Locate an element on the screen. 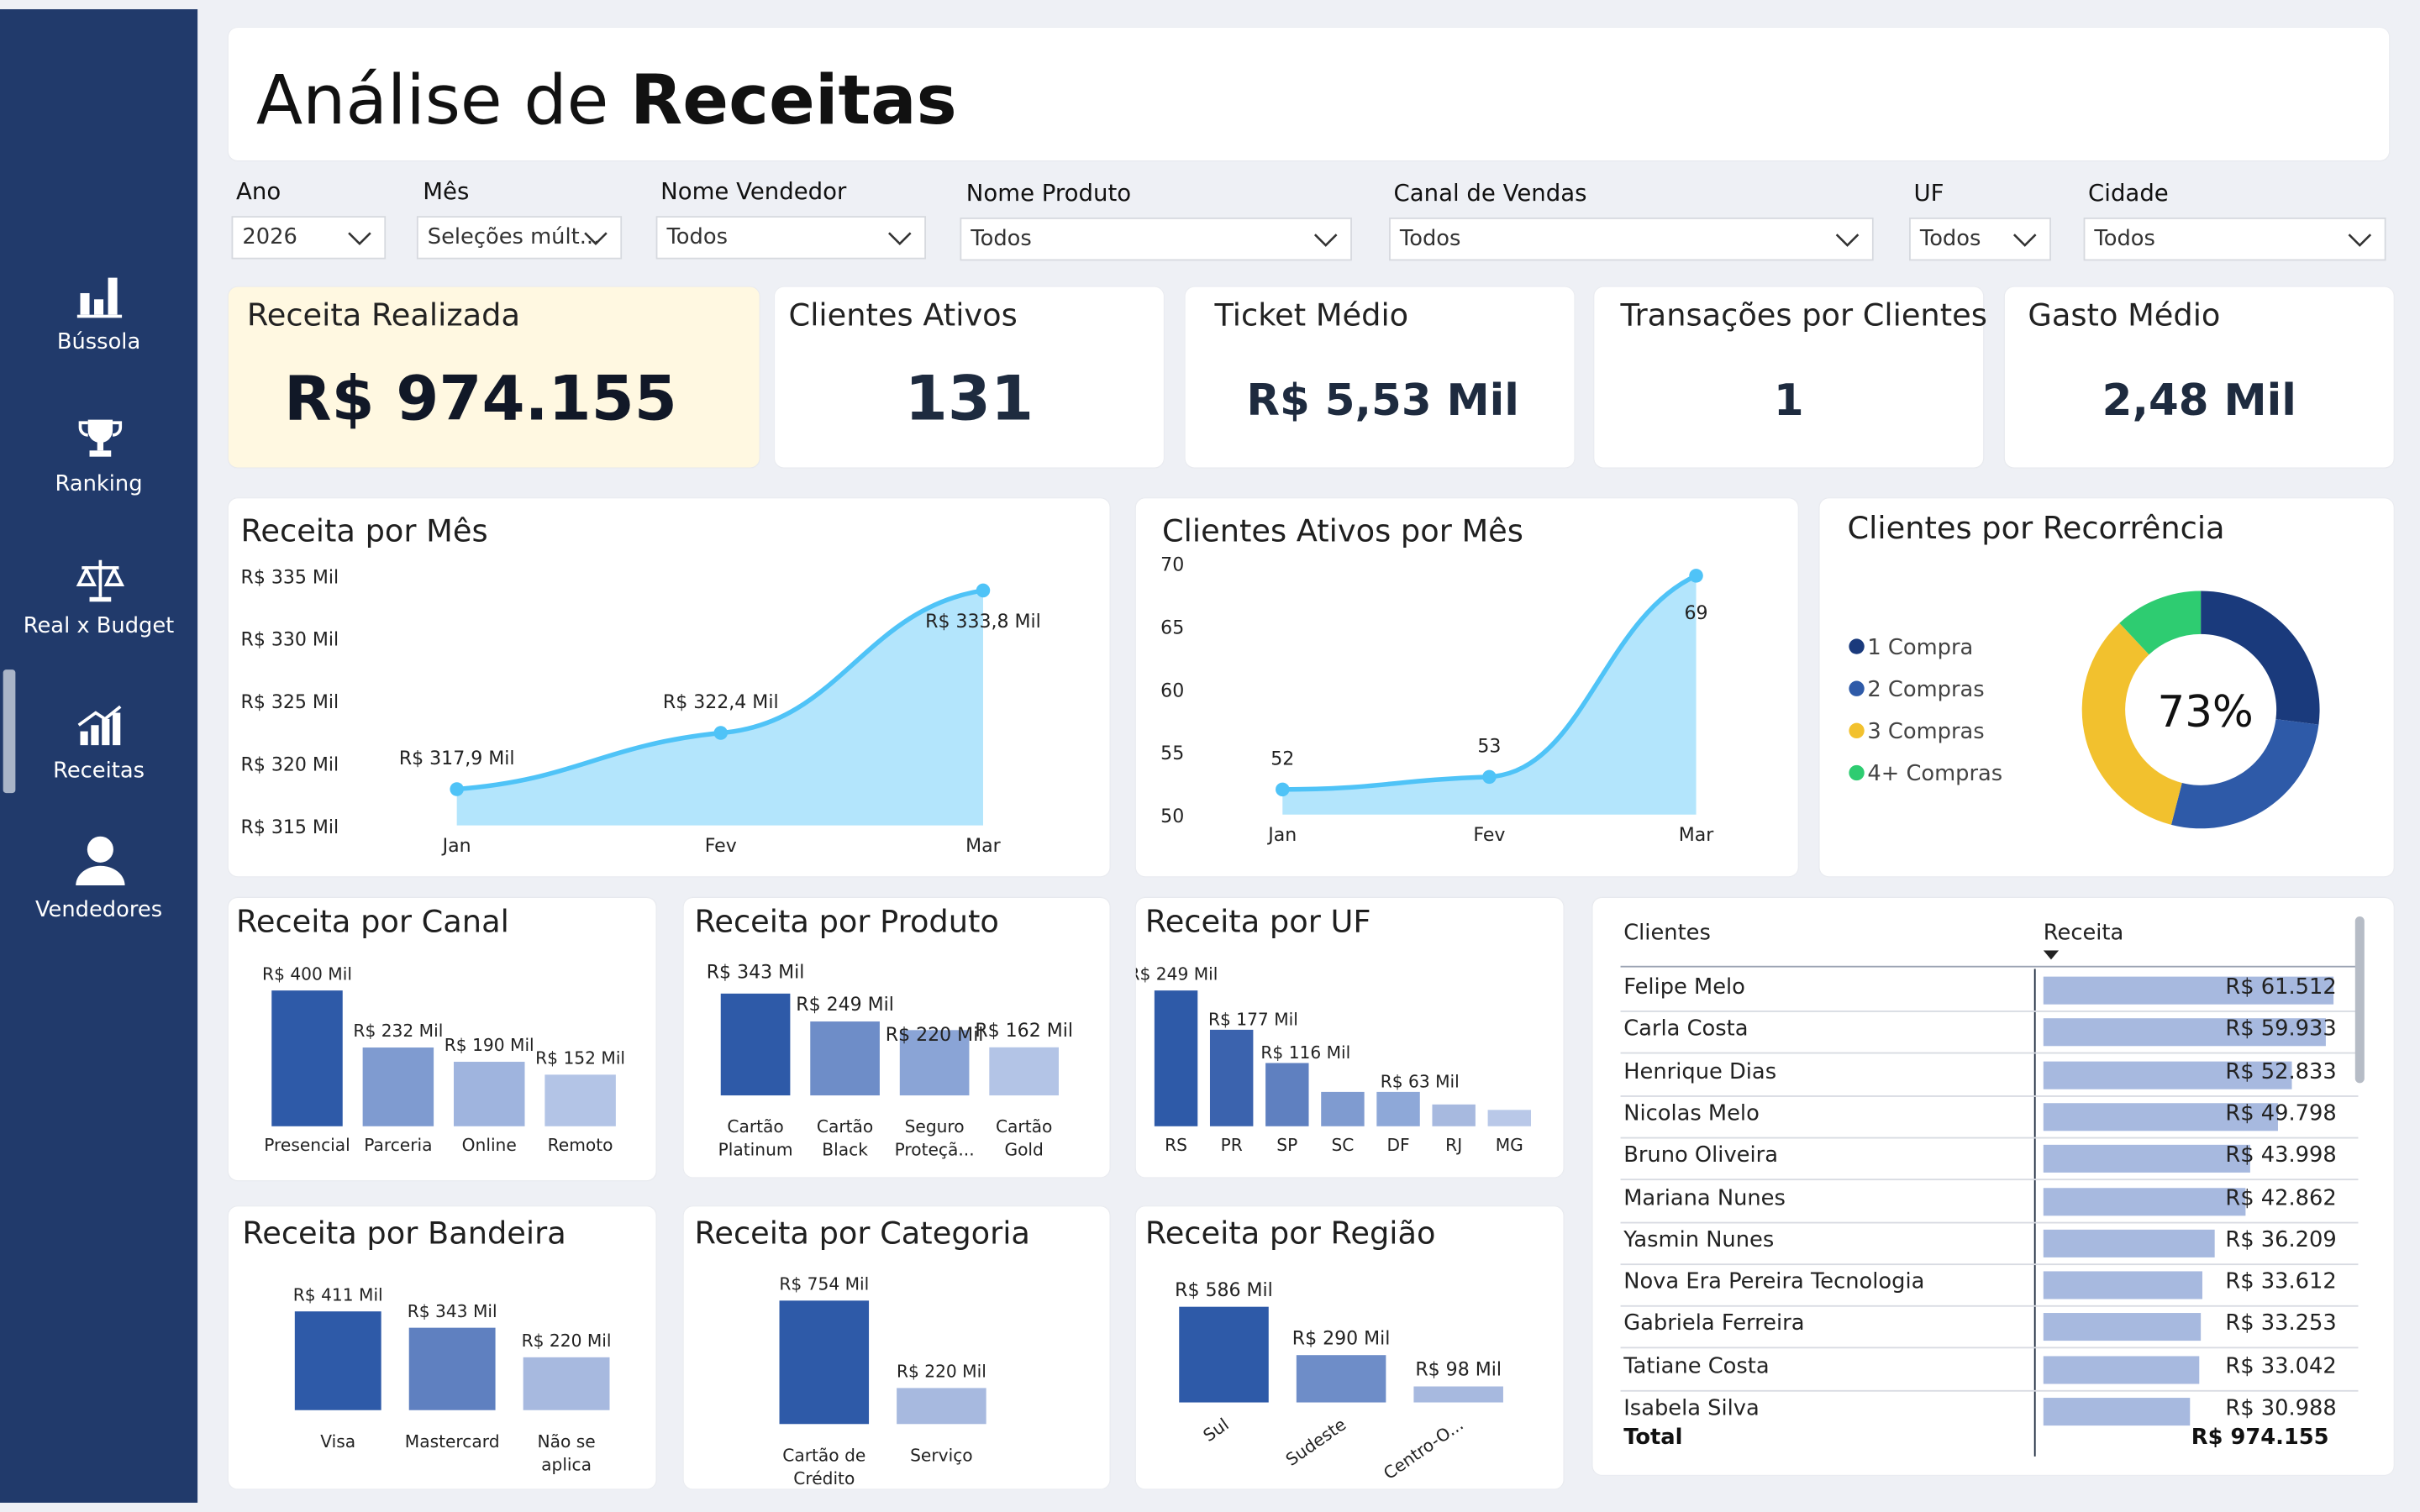 The height and width of the screenshot is (1512, 2420). table-scrollbar is located at coordinates (2359, 1000).